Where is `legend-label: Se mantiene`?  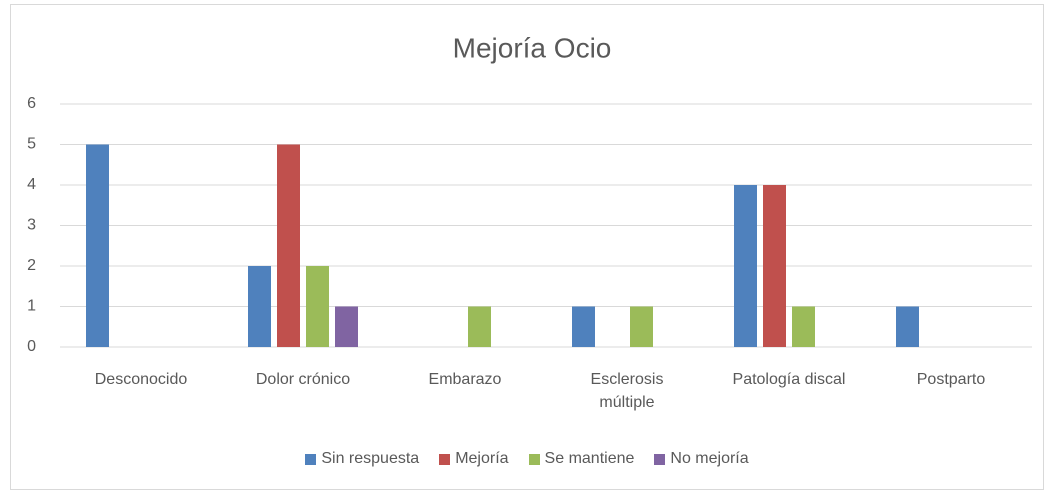
legend-label: Se mantiene is located at coordinates (589, 458).